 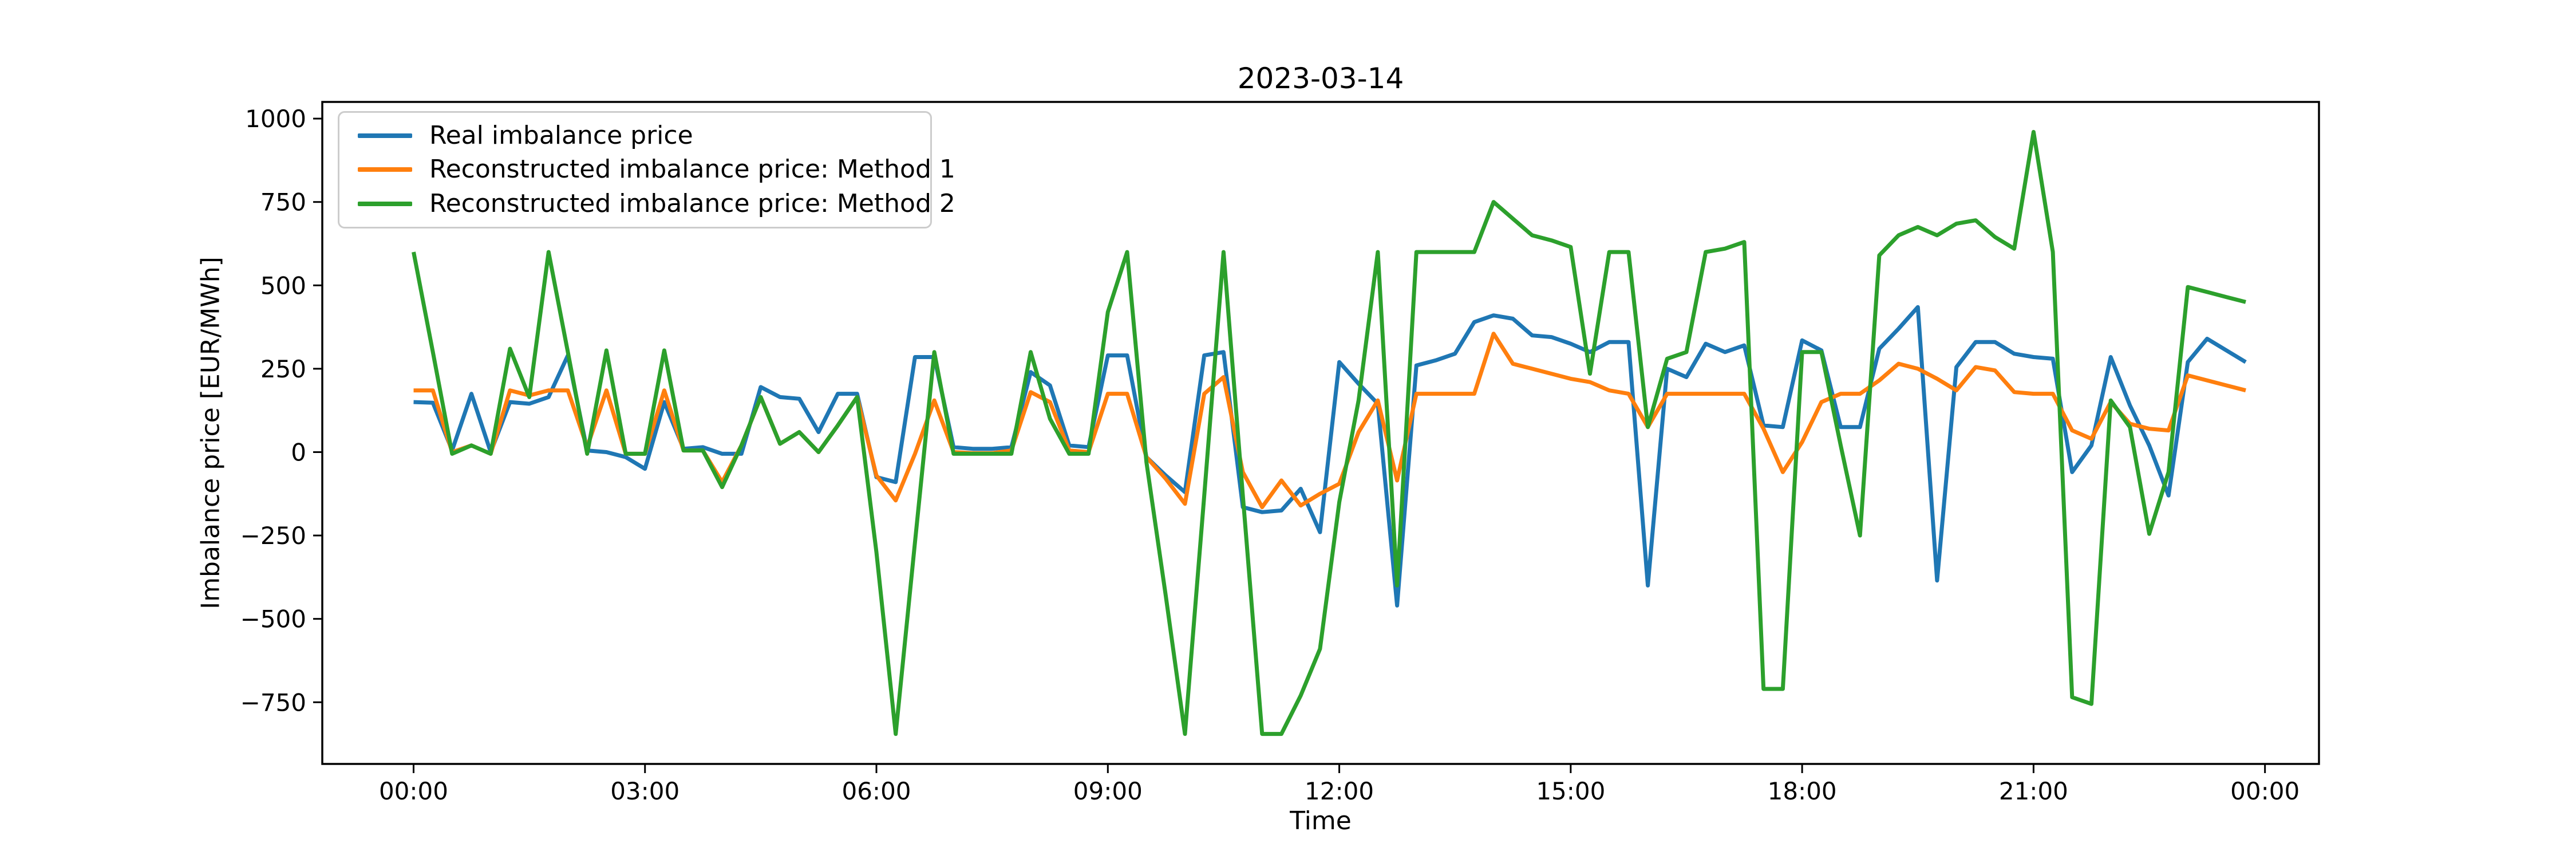 I want to click on legend-item-method2: Reconstructed imbalance price: Method 2, so click(x=647, y=203).